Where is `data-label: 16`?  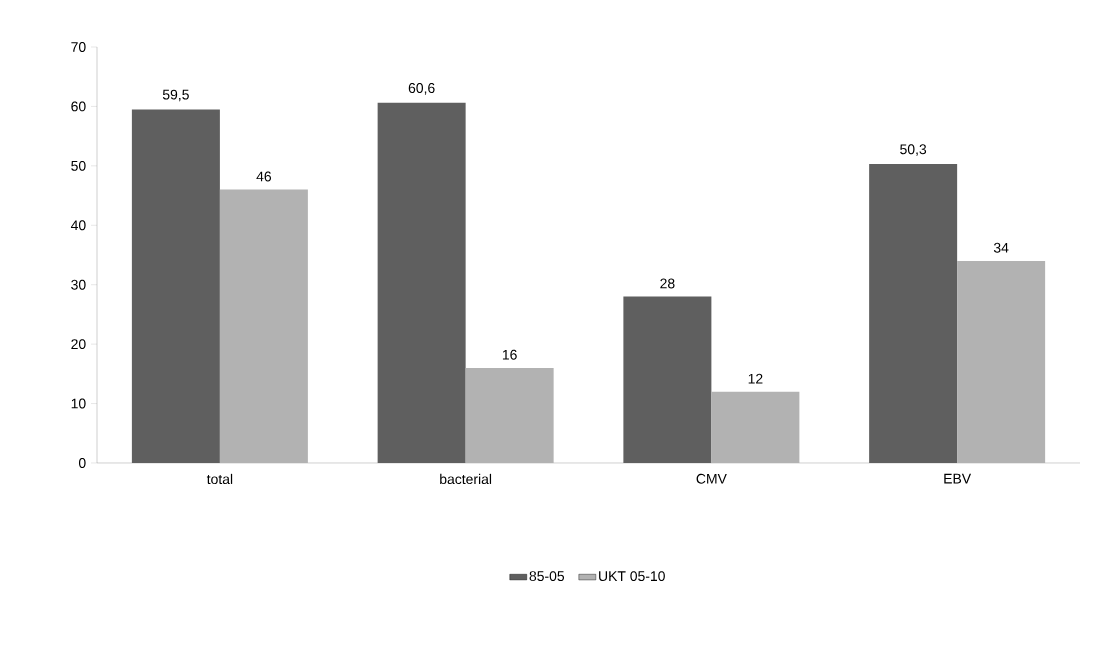
data-label: 16 is located at coordinates (509, 354).